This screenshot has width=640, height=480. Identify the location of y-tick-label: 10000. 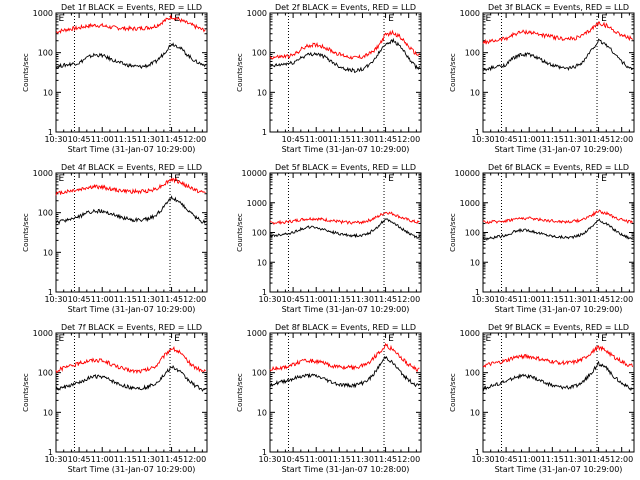
(254, 173).